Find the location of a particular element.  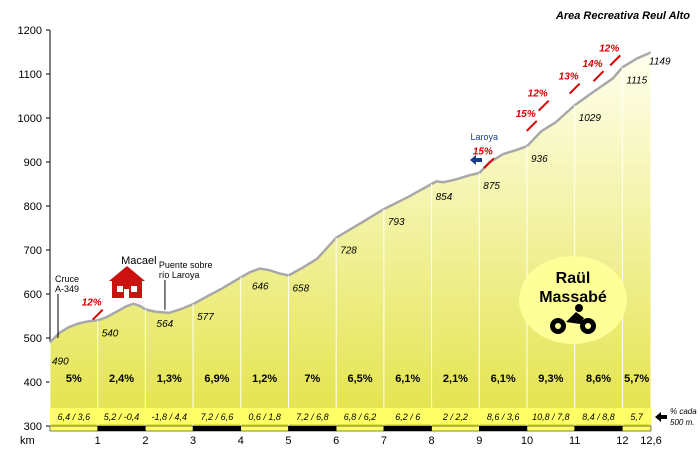

y-tick-label: 1000 is located at coordinates (30, 119).